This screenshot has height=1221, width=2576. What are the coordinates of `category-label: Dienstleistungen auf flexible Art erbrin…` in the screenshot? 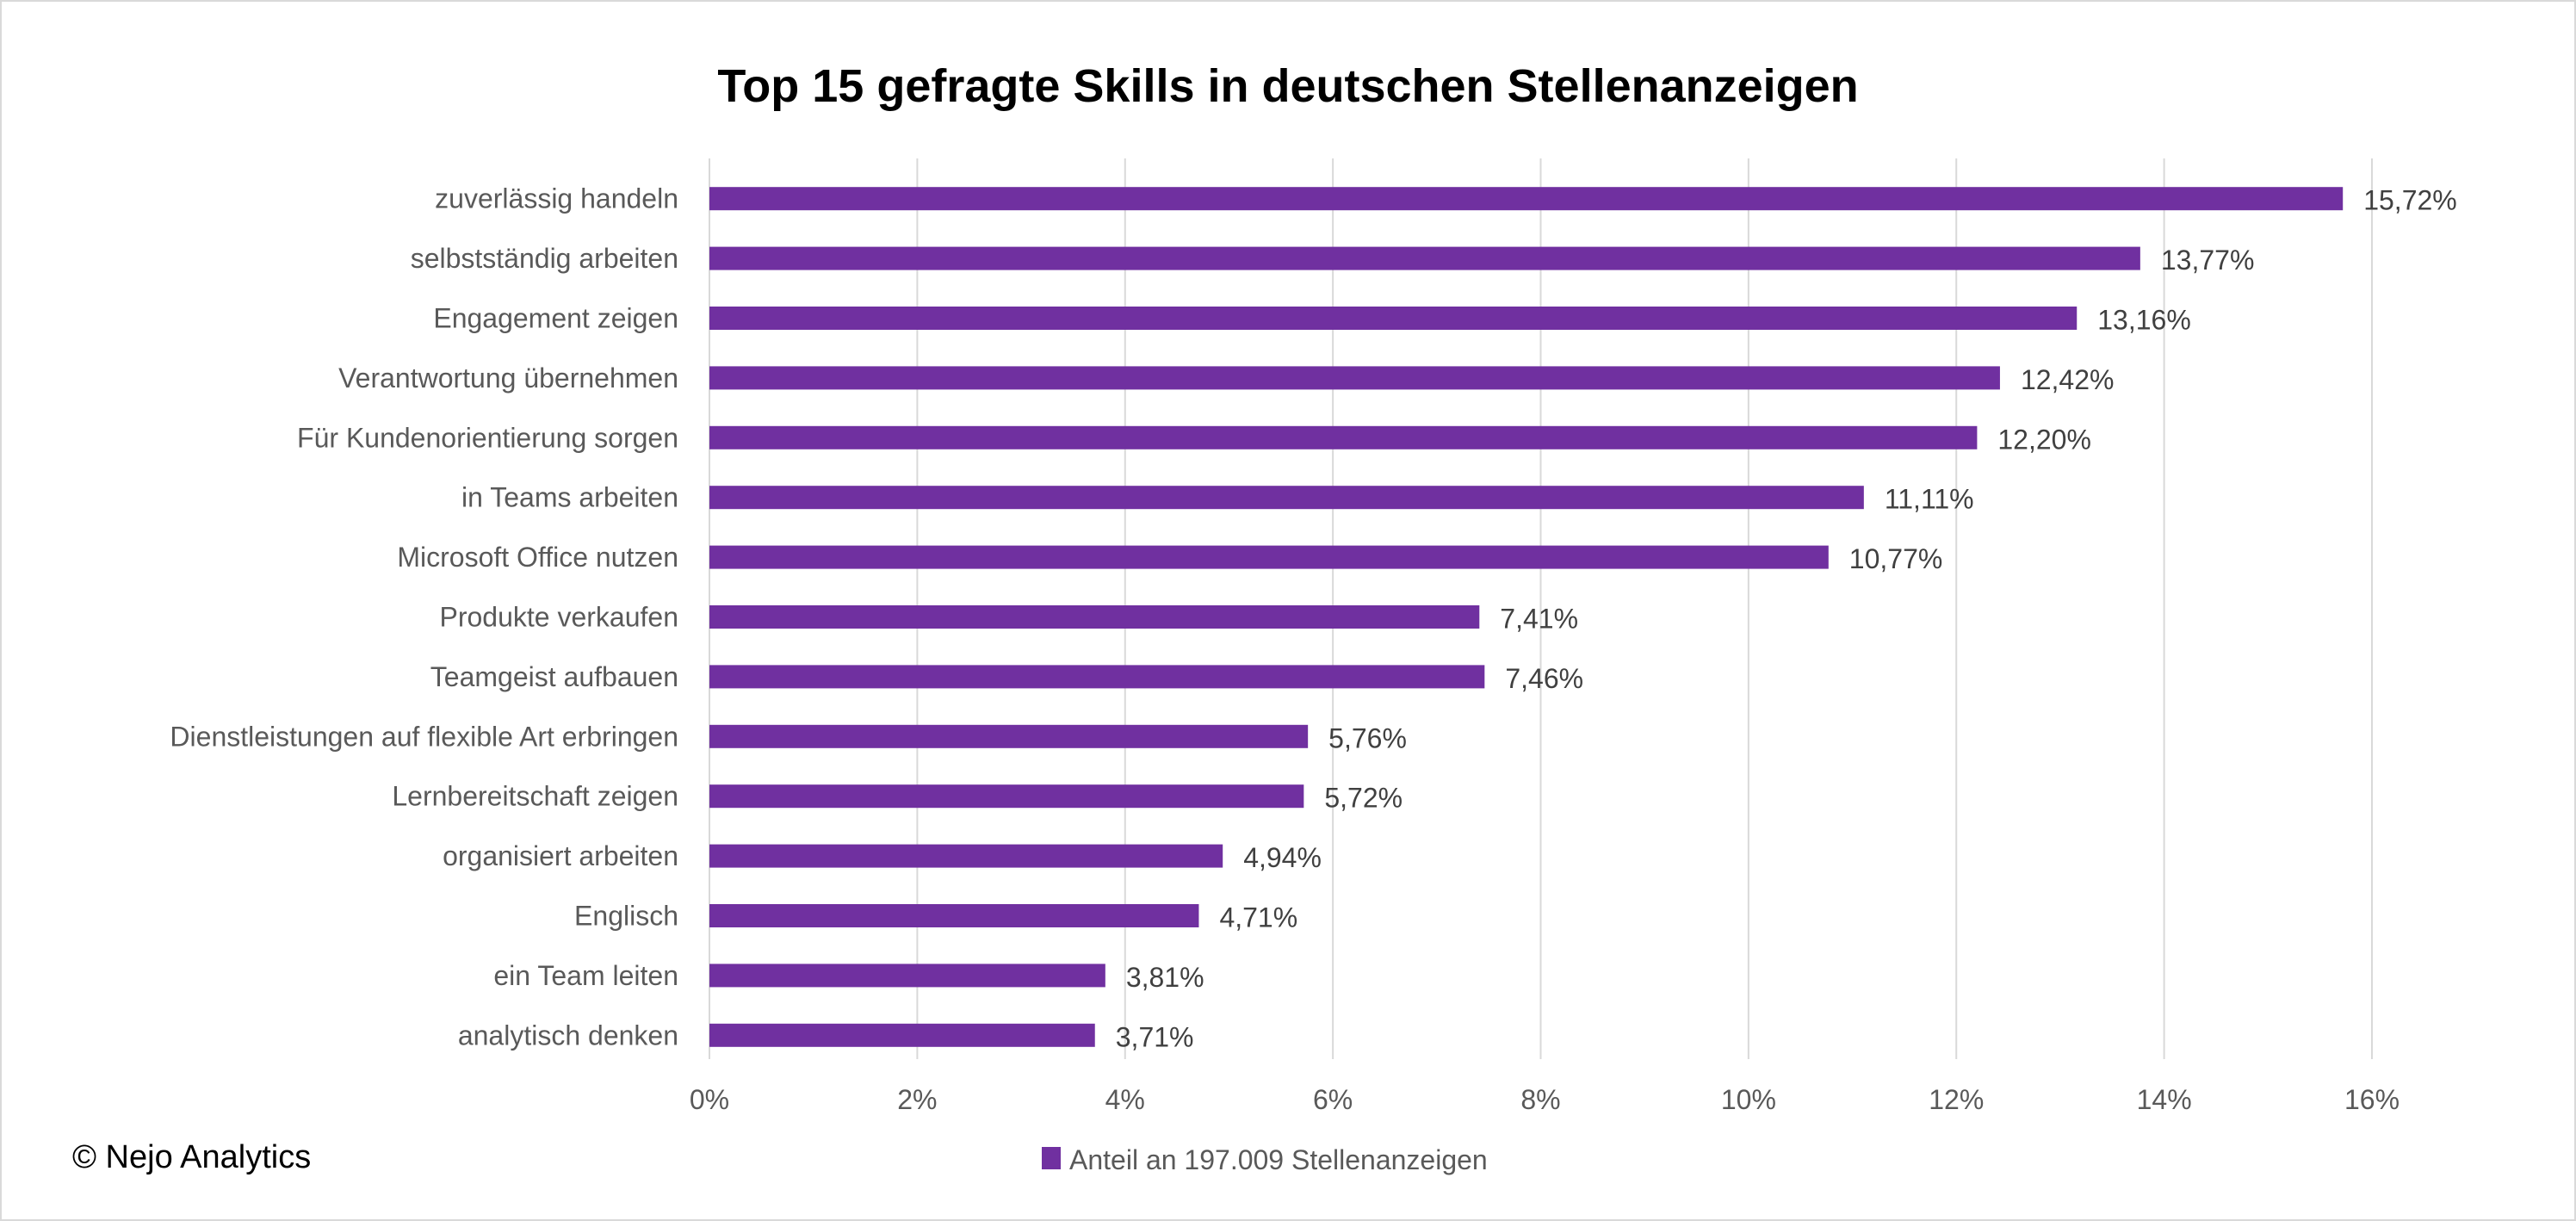 It's located at (424, 736).